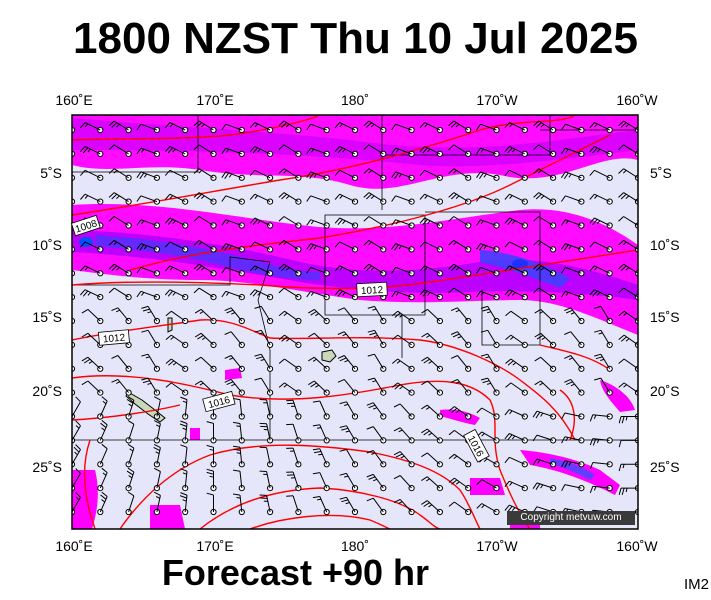 The height and width of the screenshot is (600, 711). I want to click on copyright-badge: Copyright metvuw.com, so click(571, 518).